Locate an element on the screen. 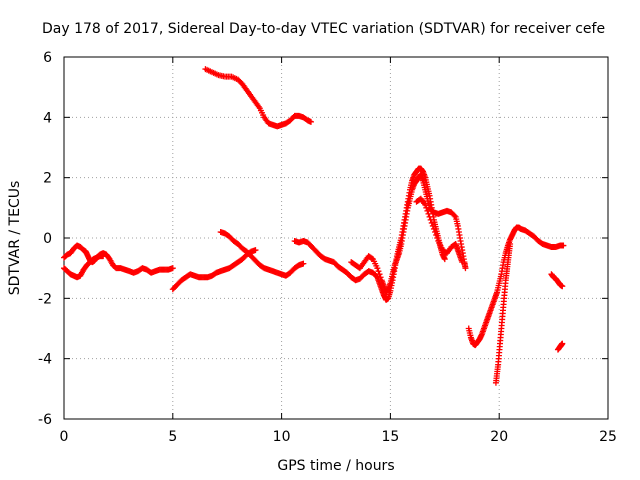  series-seg-l is located at coordinates (560, 346).